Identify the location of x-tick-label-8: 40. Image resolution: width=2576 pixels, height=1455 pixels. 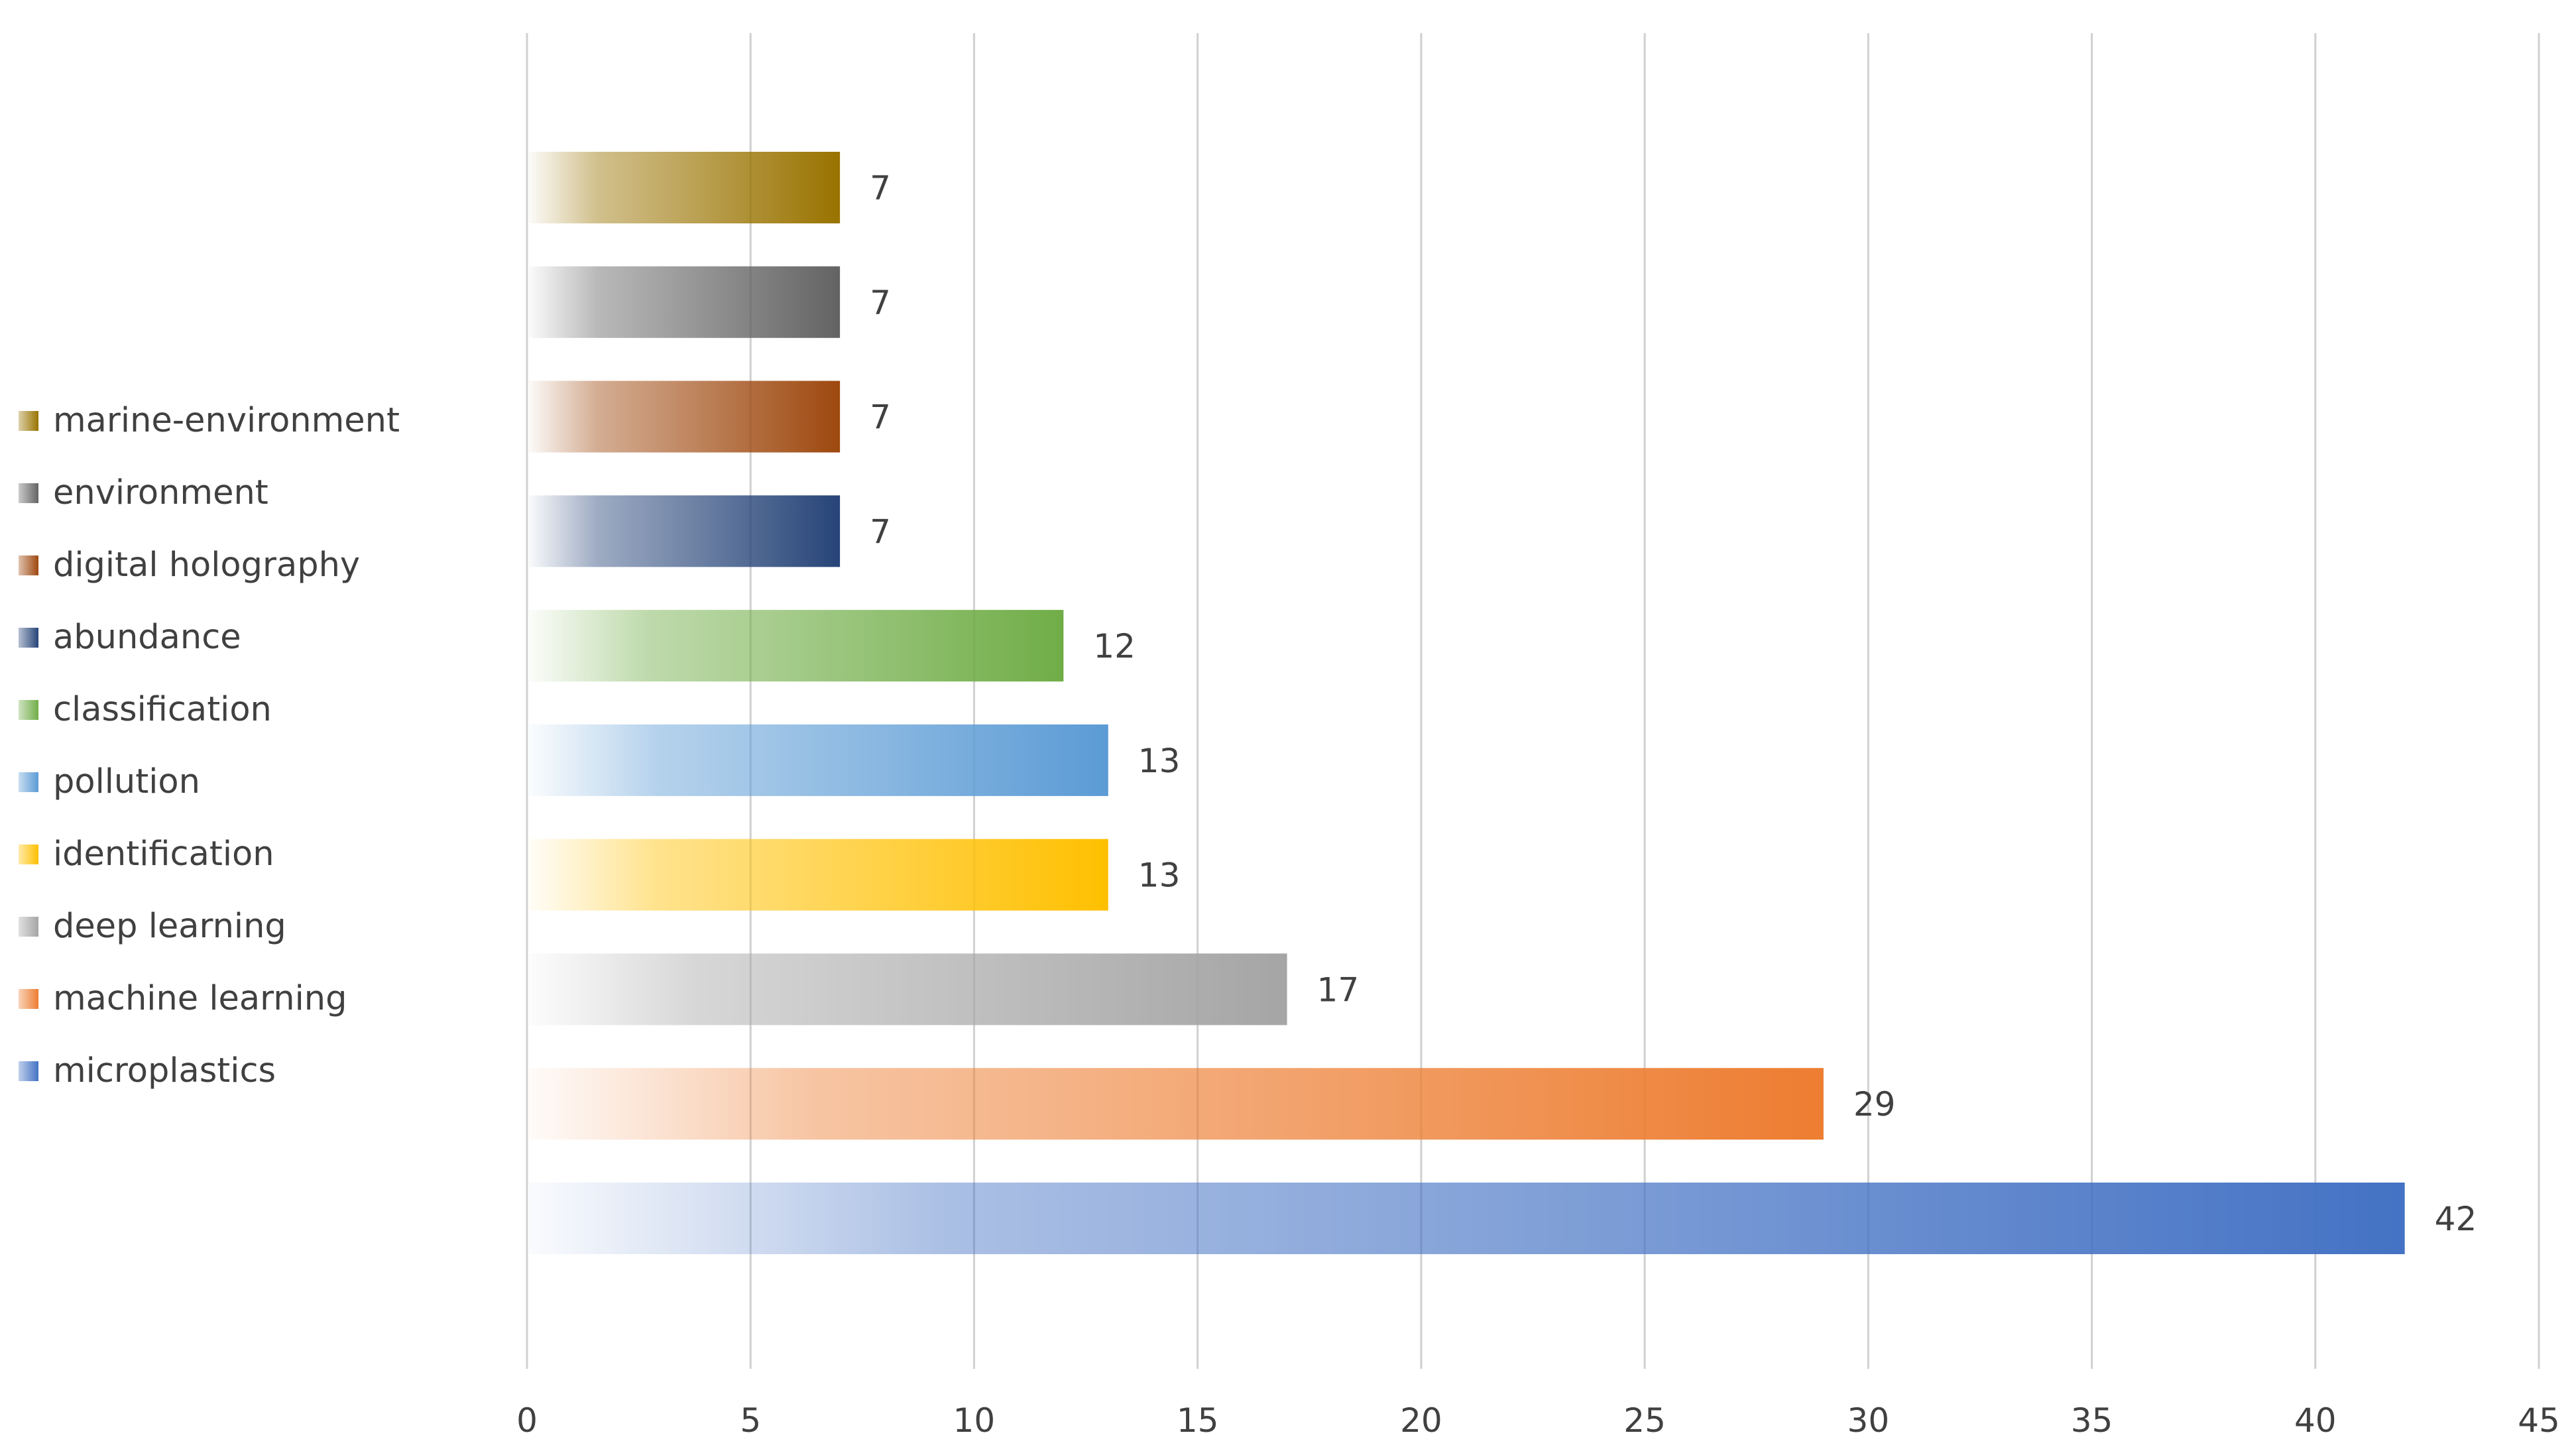
(2316, 1420).